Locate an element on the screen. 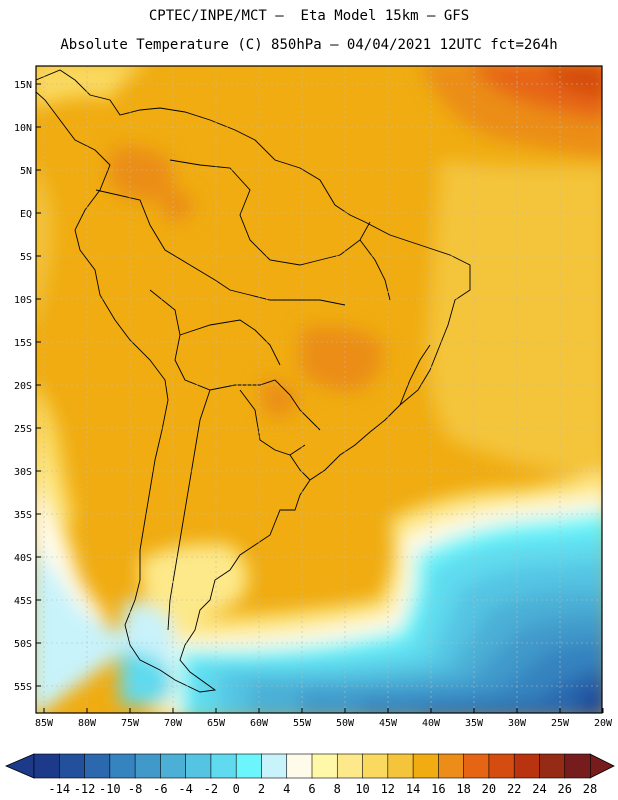 This screenshot has height=800, width=618. colorbar-label: 12 is located at coordinates (388, 789).